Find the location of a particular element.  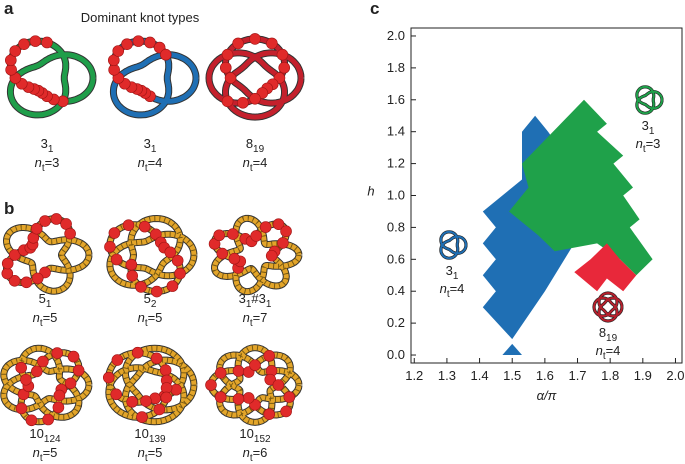

label-part: =6 is located at coordinates (260, 452).